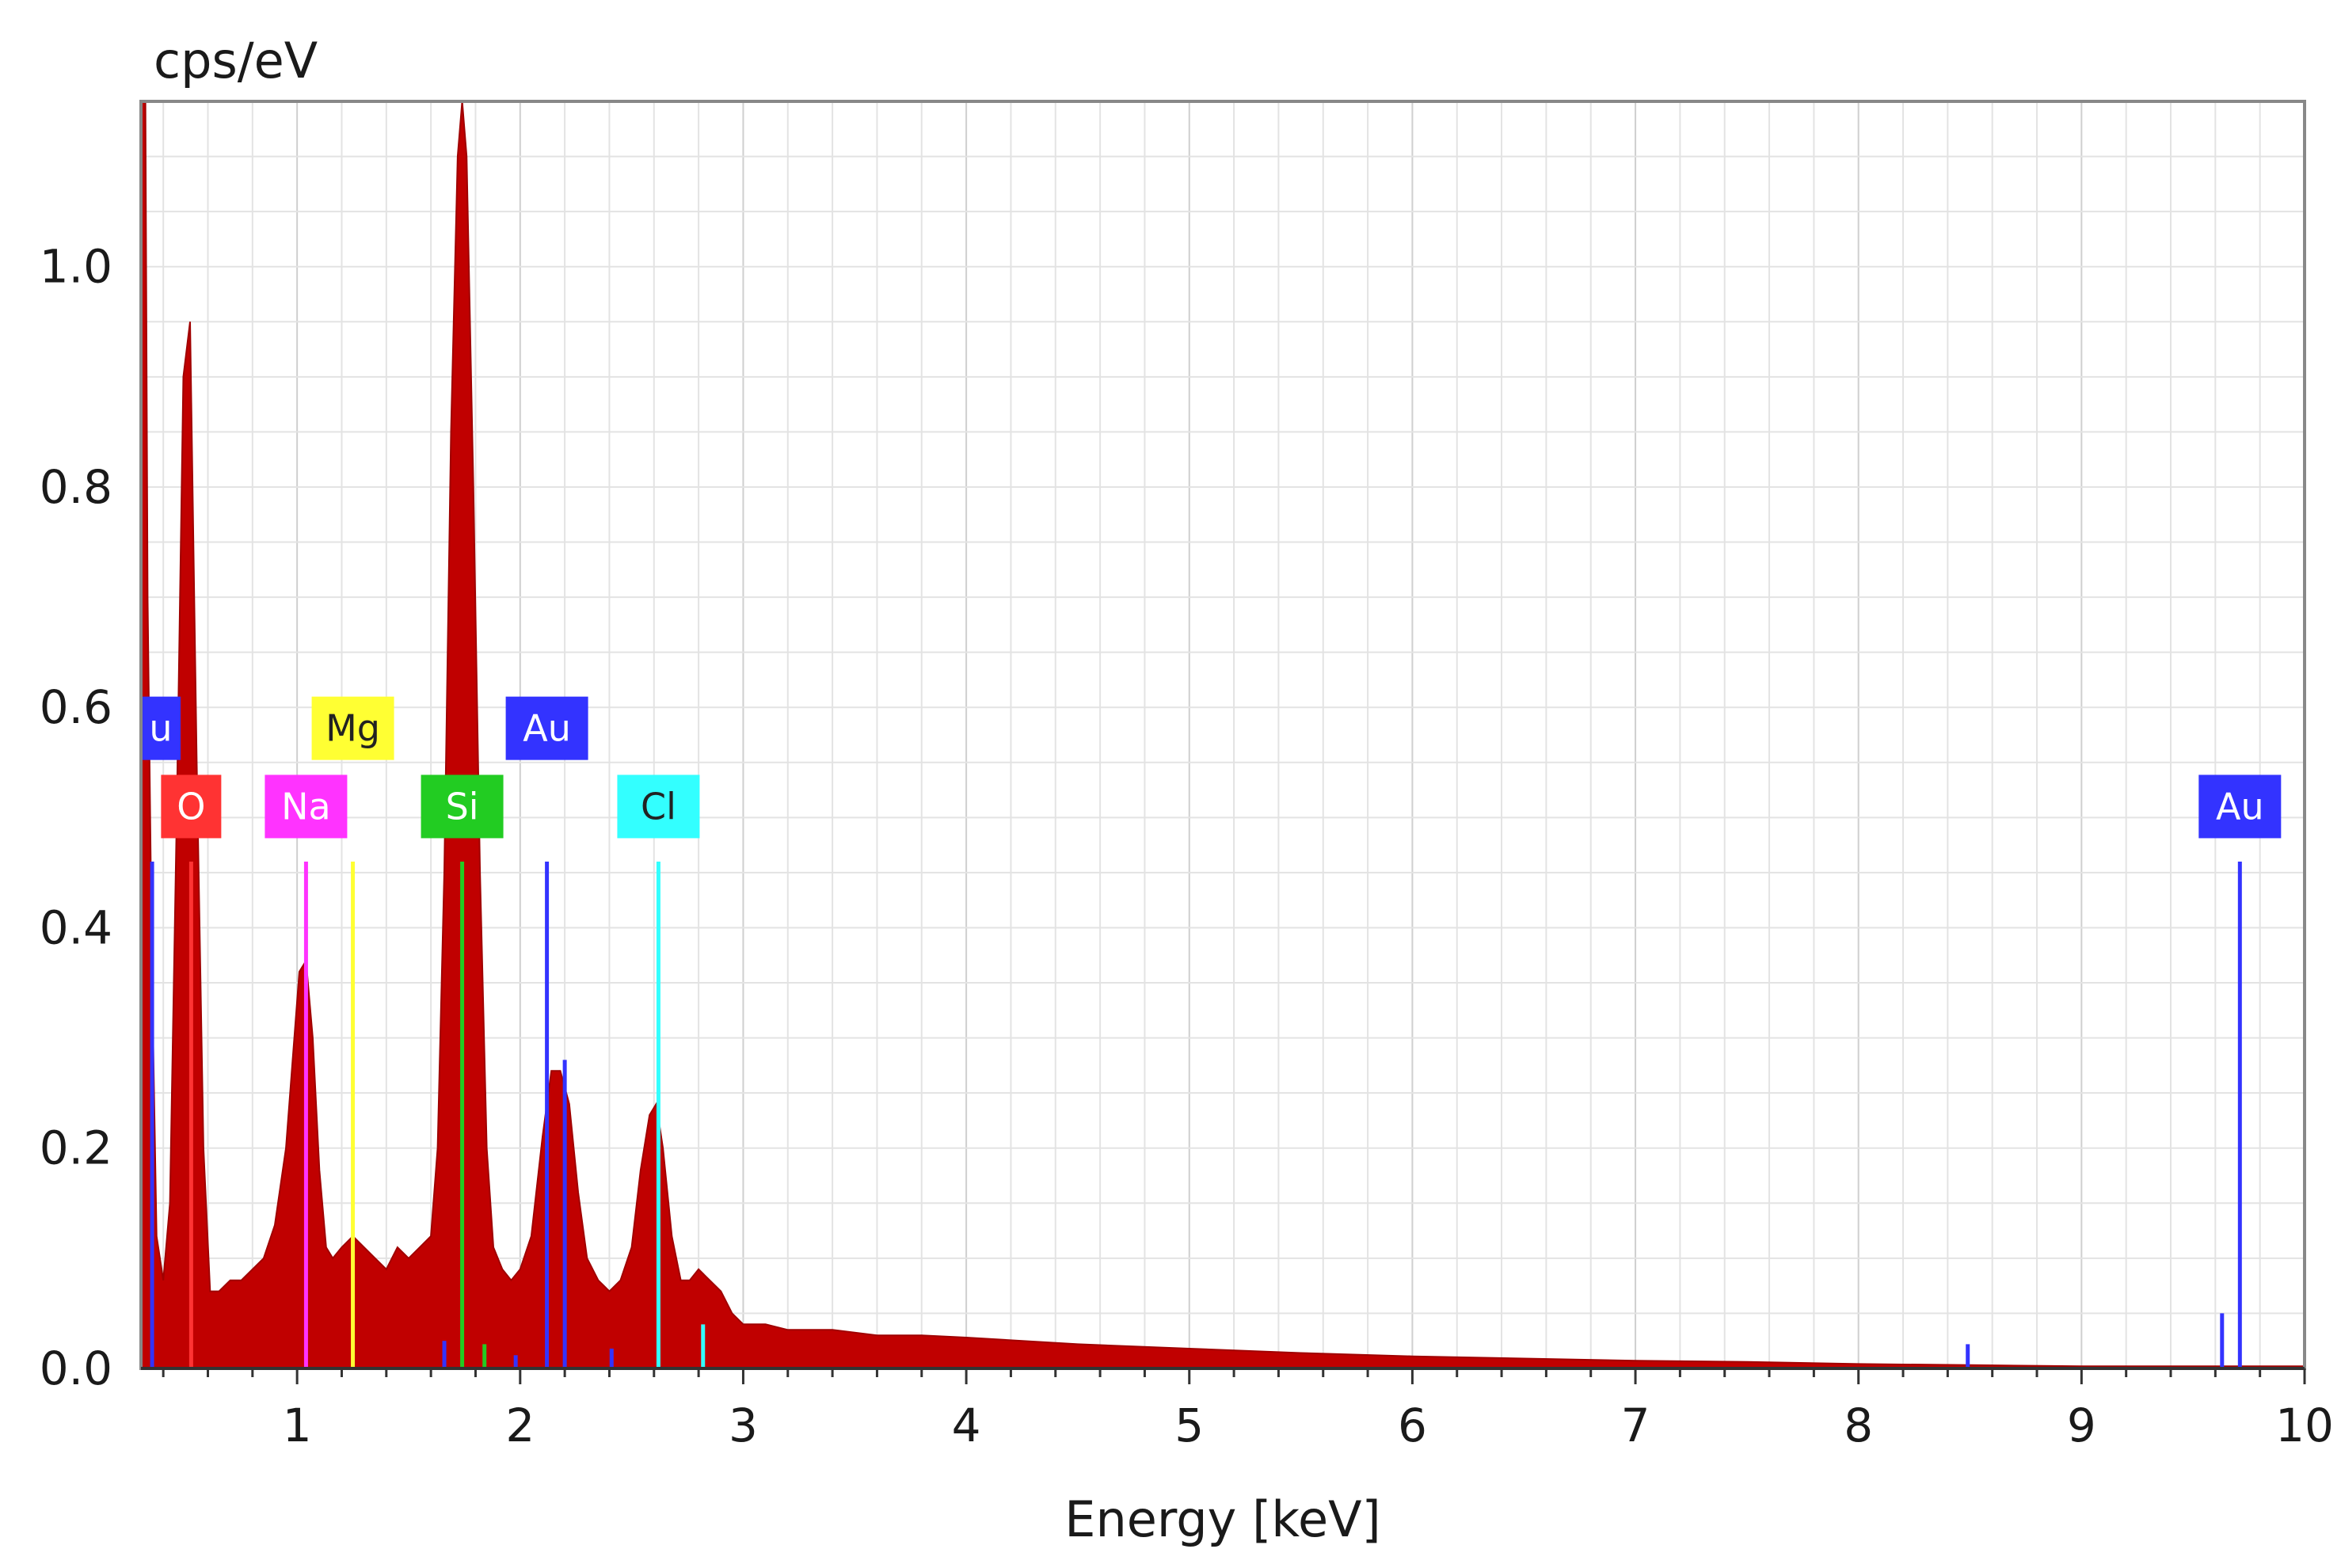 This screenshot has width=2341, height=1568. What do you see at coordinates (520, 1425) in the screenshot?
I see `x-tick-label: 2` at bounding box center [520, 1425].